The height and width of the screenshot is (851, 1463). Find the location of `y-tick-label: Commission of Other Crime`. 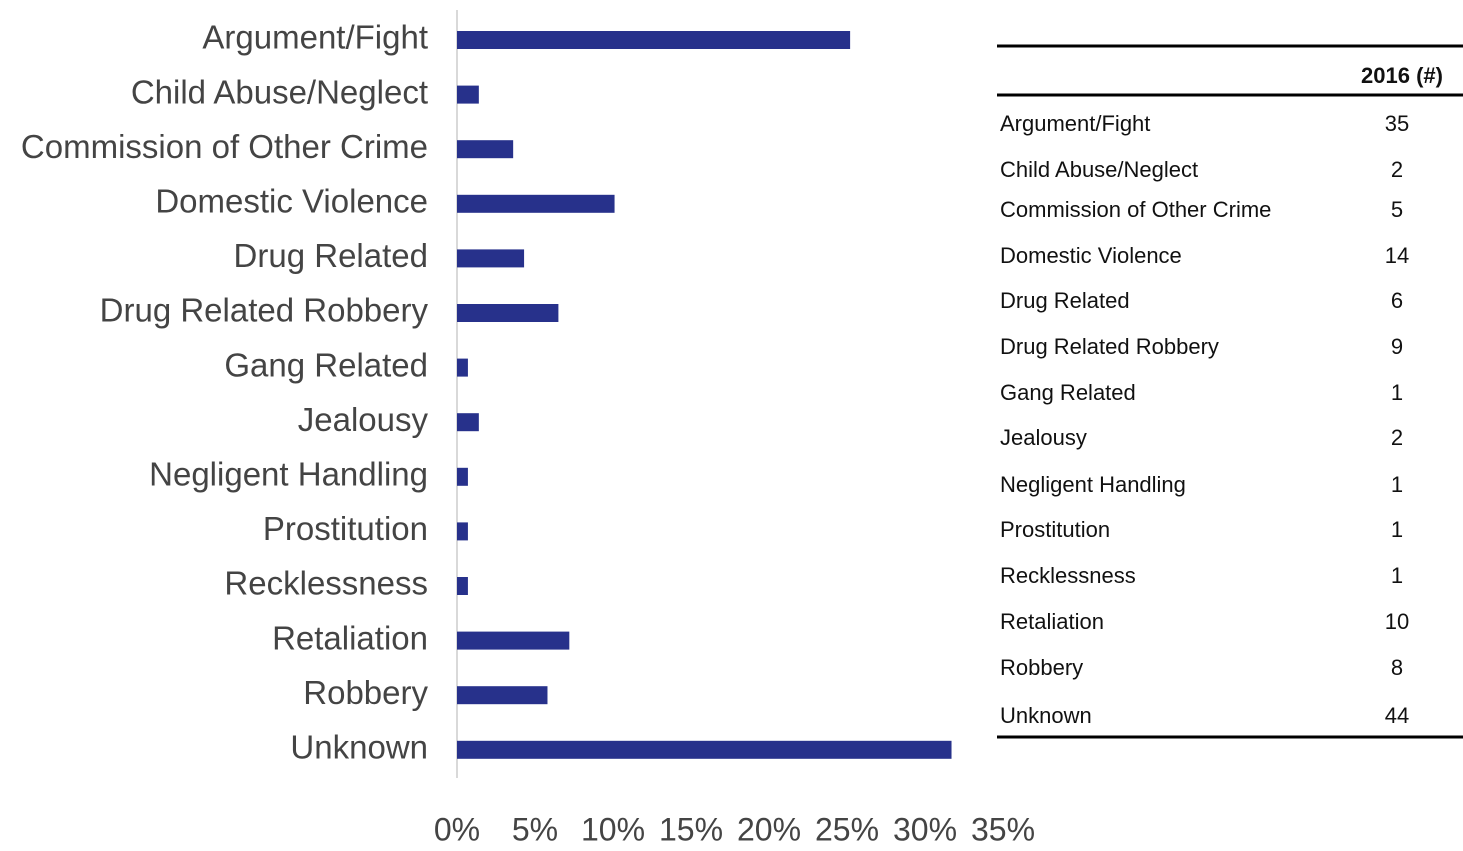

y-tick-label: Commission of Other Crime is located at coordinates (224, 146).